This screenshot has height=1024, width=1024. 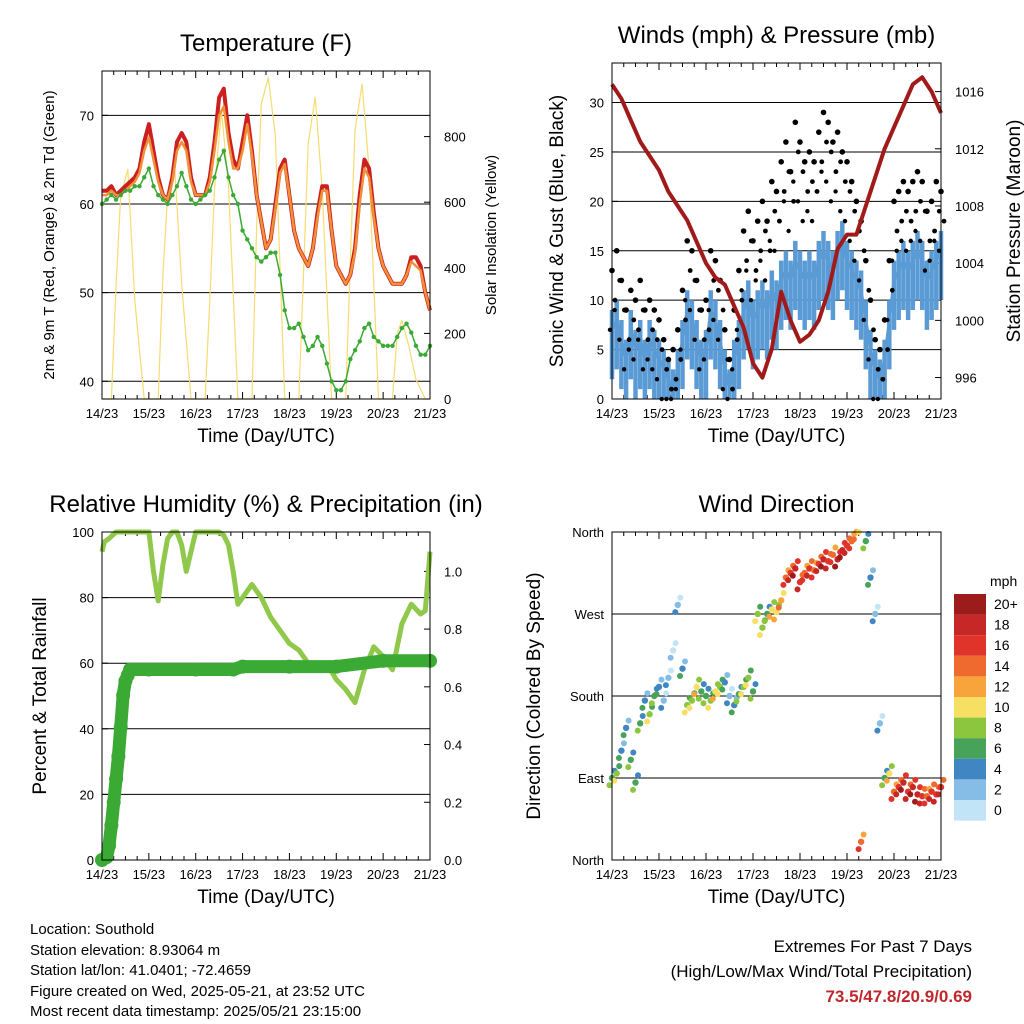 I want to click on x-tick-label: 17/23, so click(x=242, y=413).